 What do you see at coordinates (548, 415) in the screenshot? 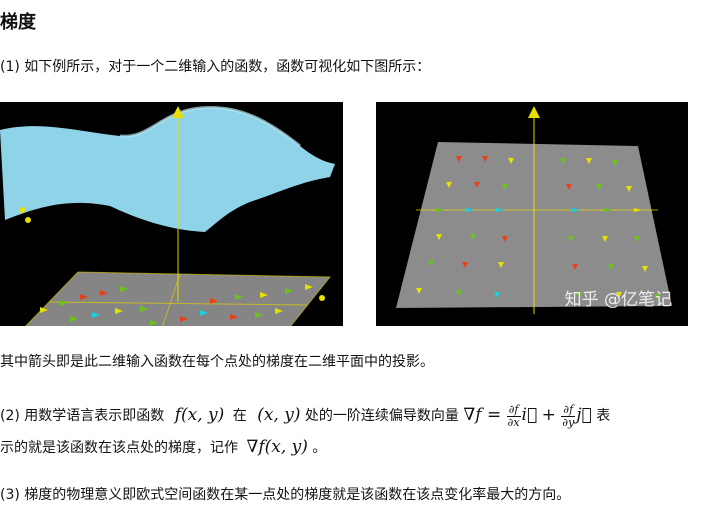
I see `math-plus: +` at bounding box center [548, 415].